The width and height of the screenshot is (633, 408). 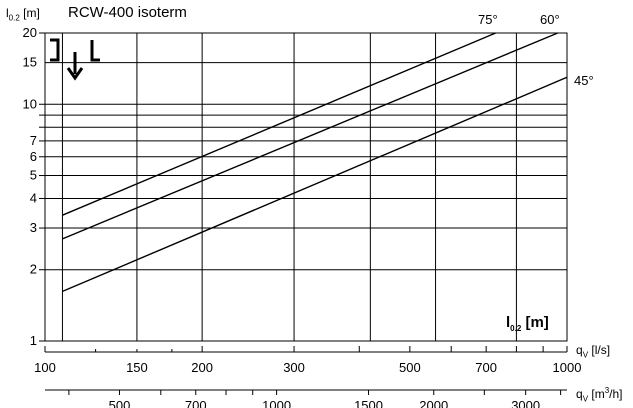 I want to click on y-tick-label: 20, so click(x=30, y=32).